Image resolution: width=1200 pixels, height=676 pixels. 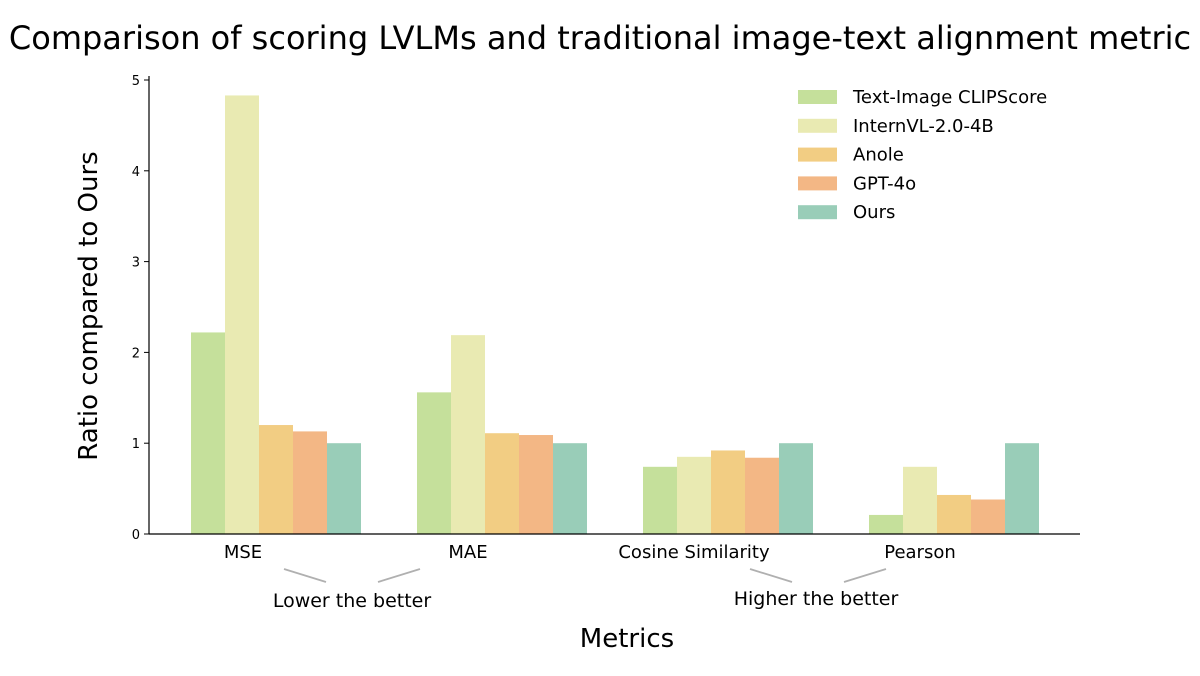 What do you see at coordinates (502, 483) in the screenshot?
I see `bar-anole-mae` at bounding box center [502, 483].